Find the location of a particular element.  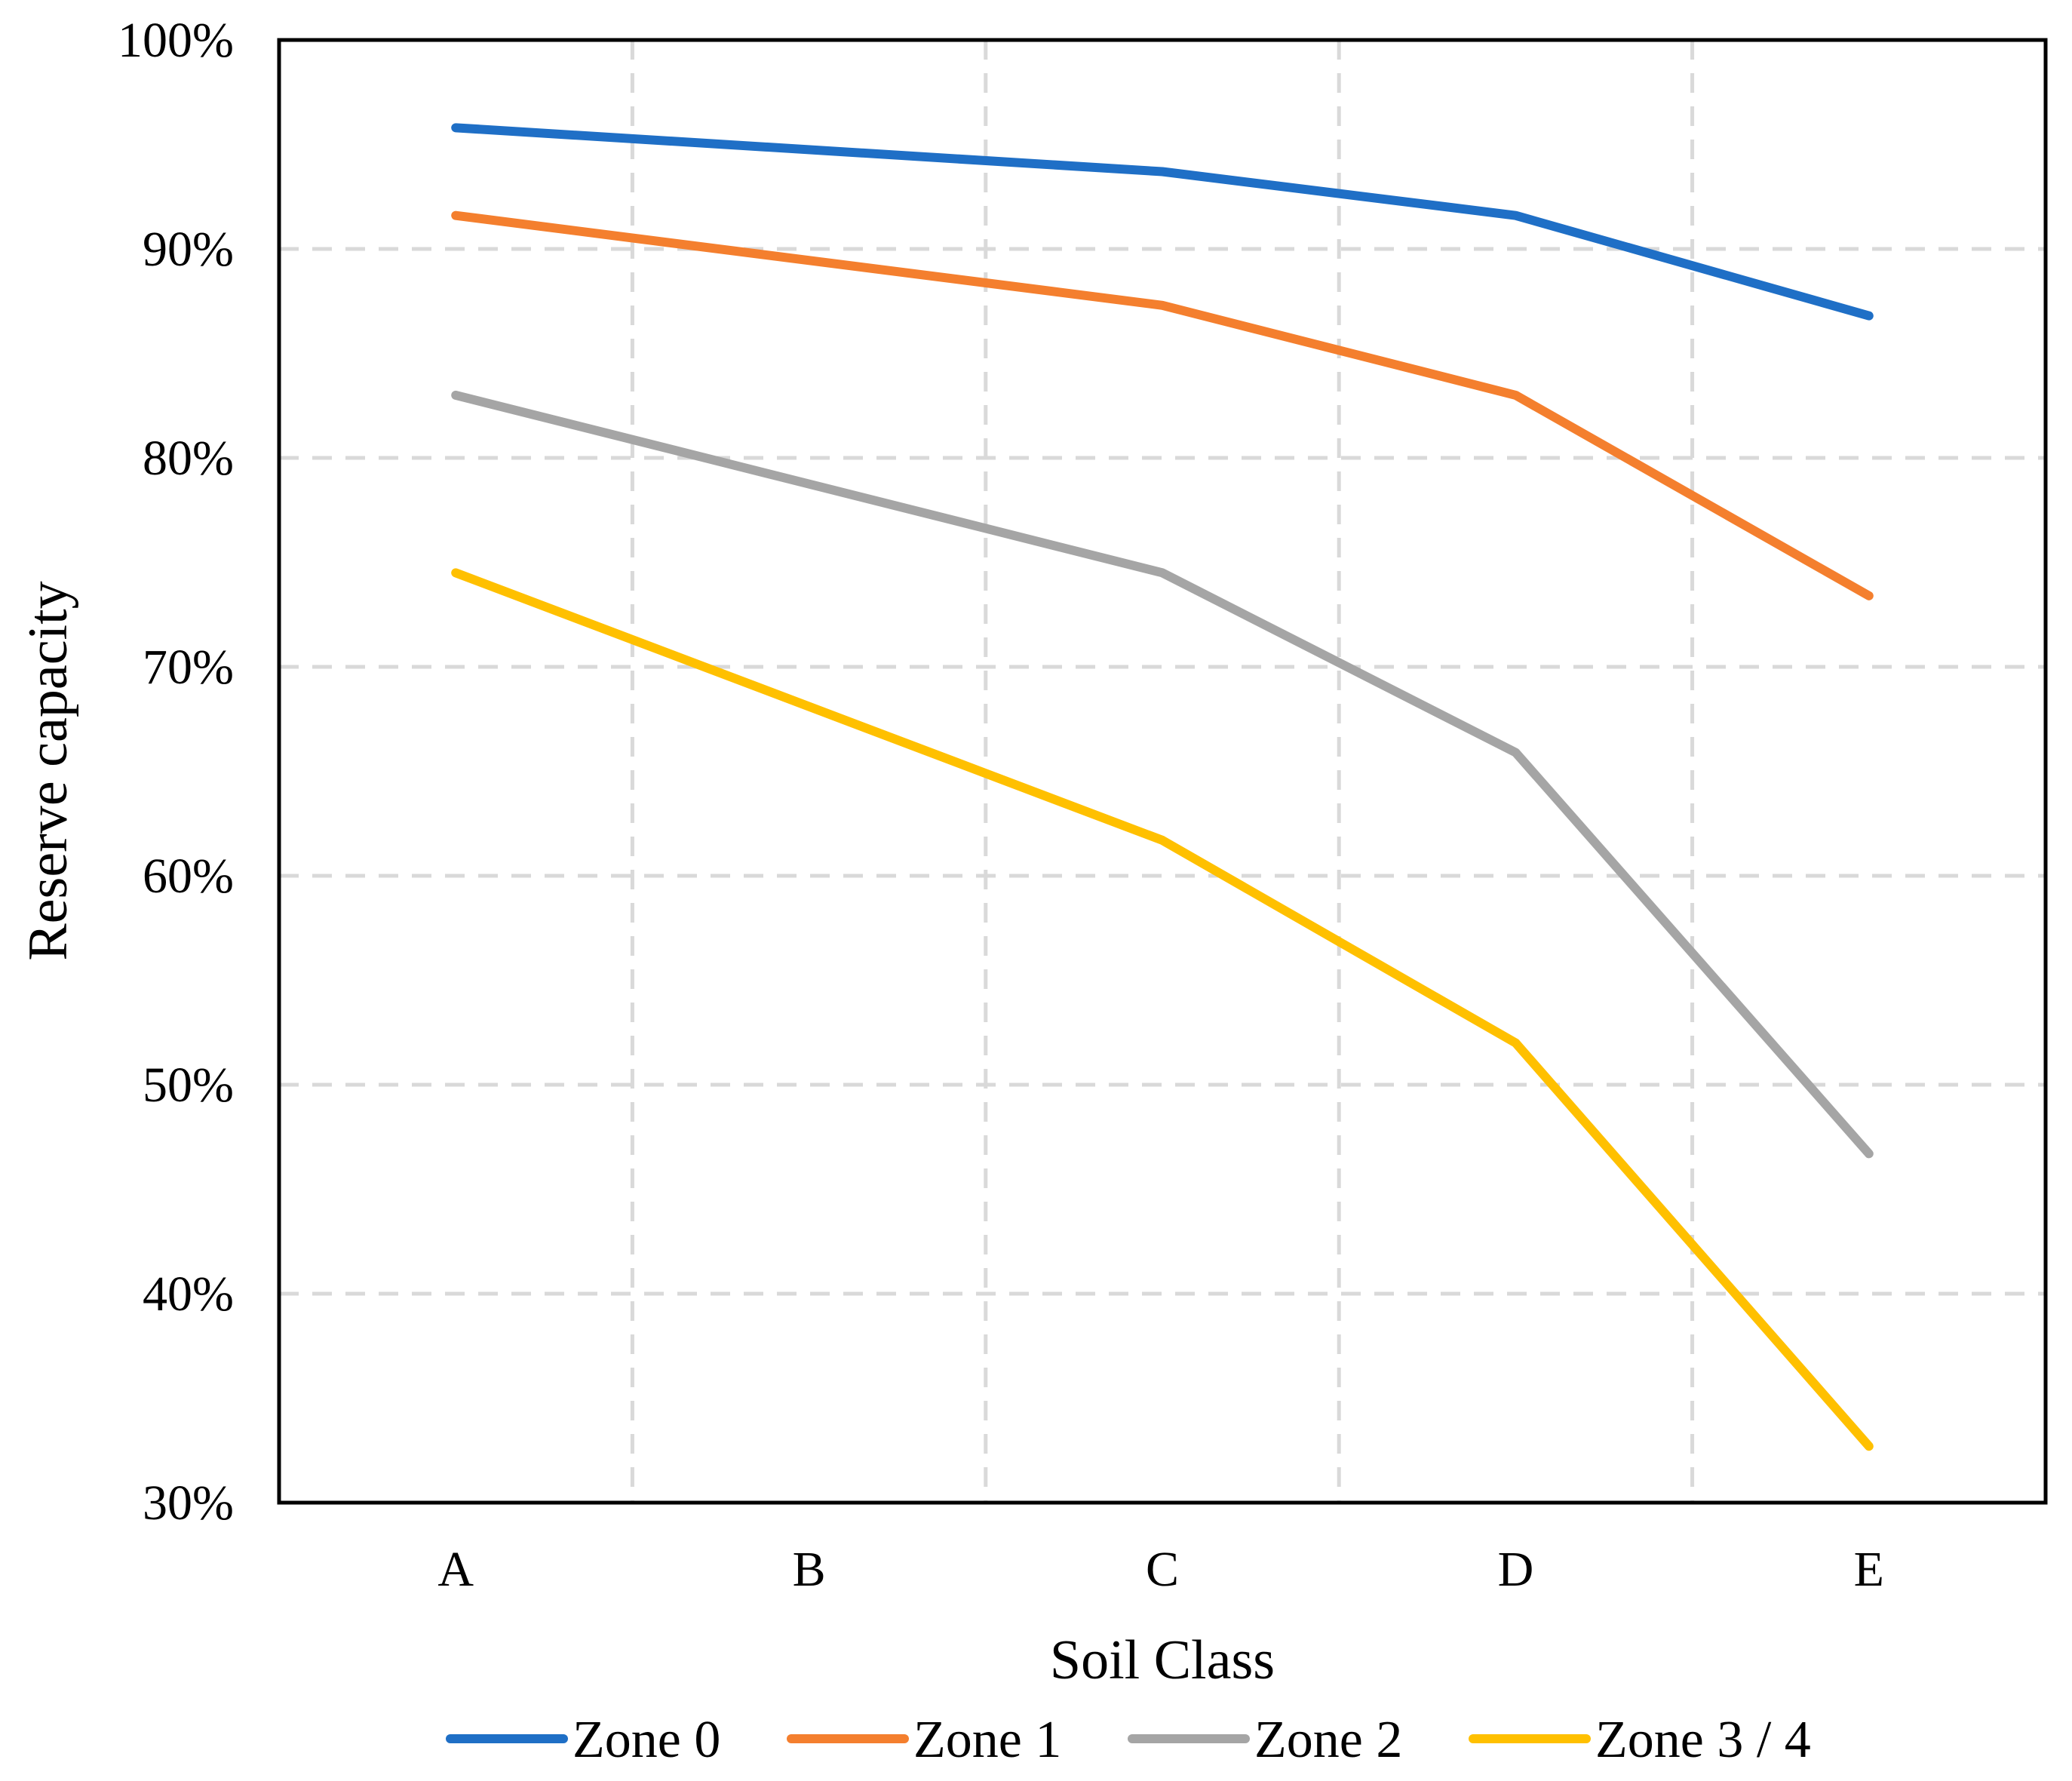

y-tick-label: 40% is located at coordinates (188, 1294).